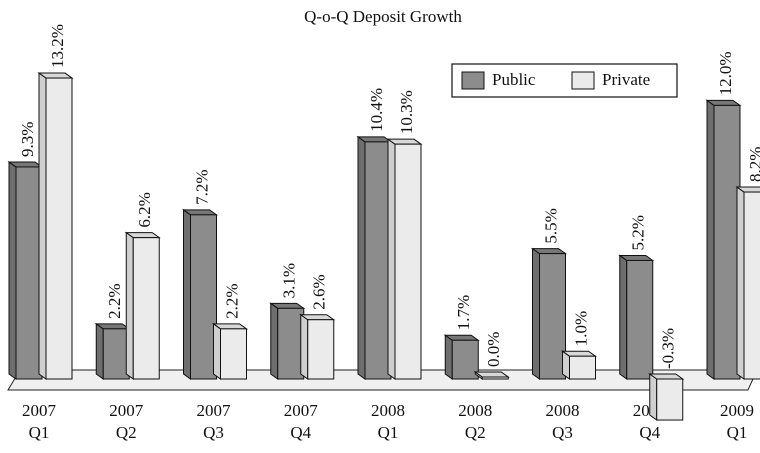 The width and height of the screenshot is (760, 453). I want to click on value-label: 5.5%, so click(550, 225).